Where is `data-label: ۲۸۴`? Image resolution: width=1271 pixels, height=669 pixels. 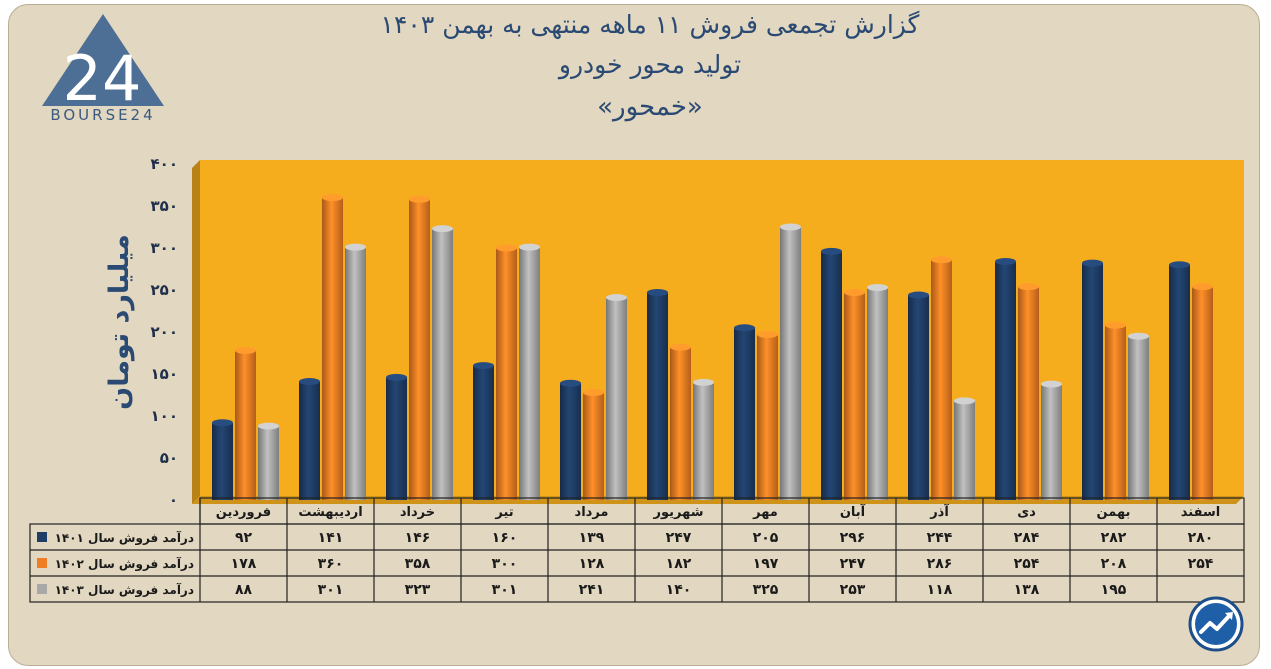 data-label: ۲۸۴ is located at coordinates (1027, 538).